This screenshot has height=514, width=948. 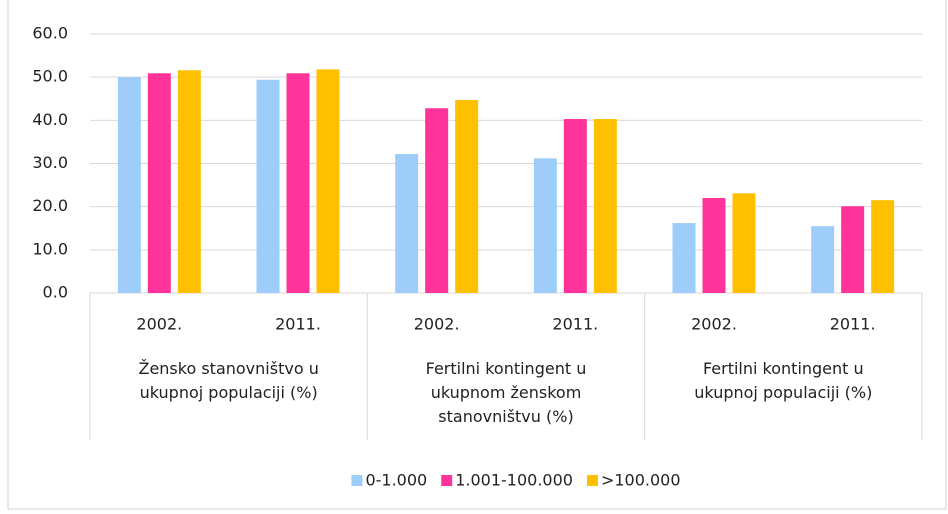 What do you see at coordinates (50, 205) in the screenshot?
I see `y-tick-label: 20.0` at bounding box center [50, 205].